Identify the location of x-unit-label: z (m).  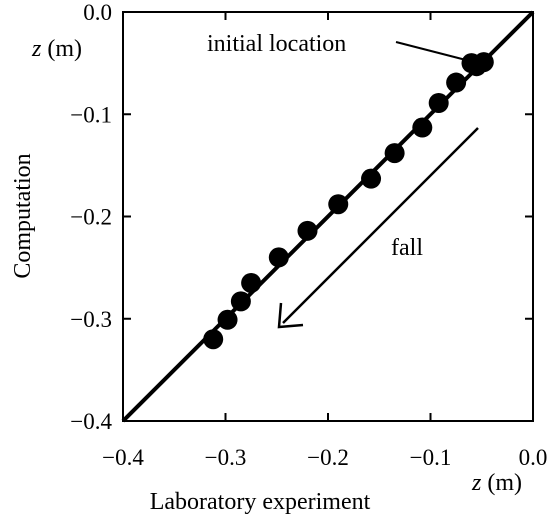
(496, 483).